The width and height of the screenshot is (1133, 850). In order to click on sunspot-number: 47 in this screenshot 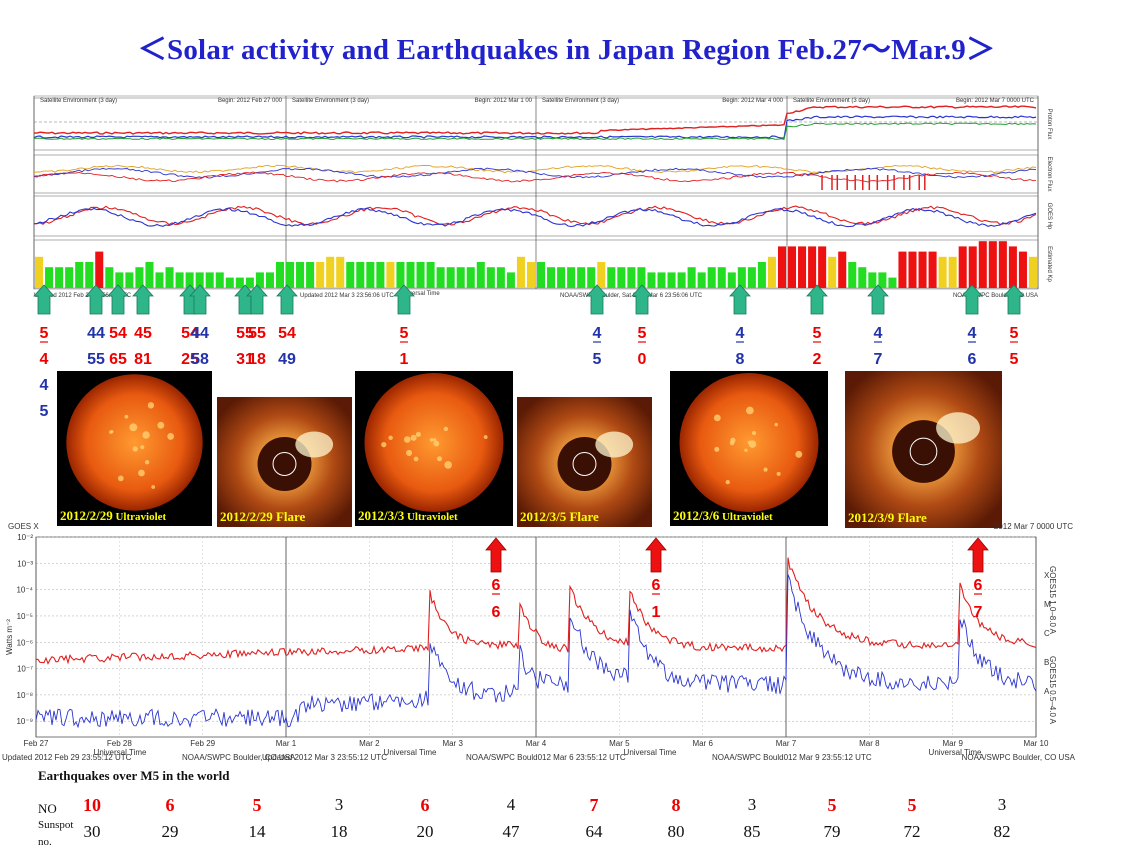, I will do `click(511, 831)`.